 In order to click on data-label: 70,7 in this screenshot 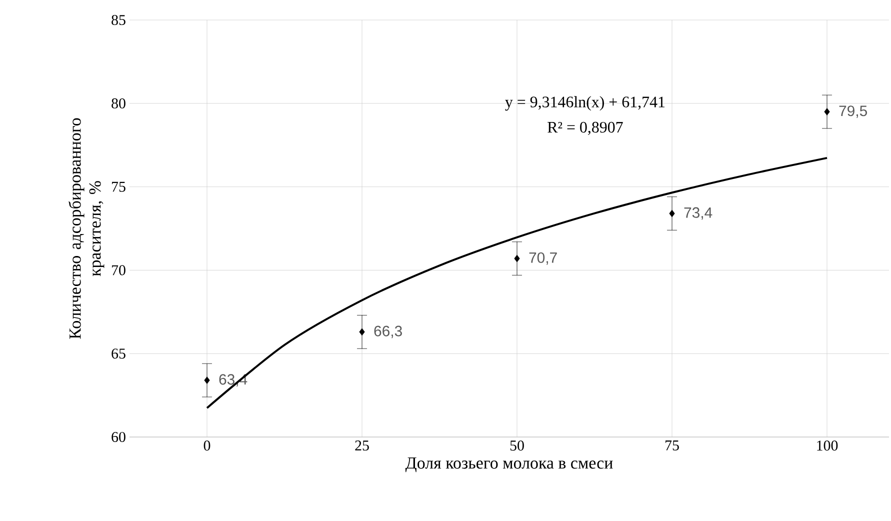, I will do `click(543, 258)`.